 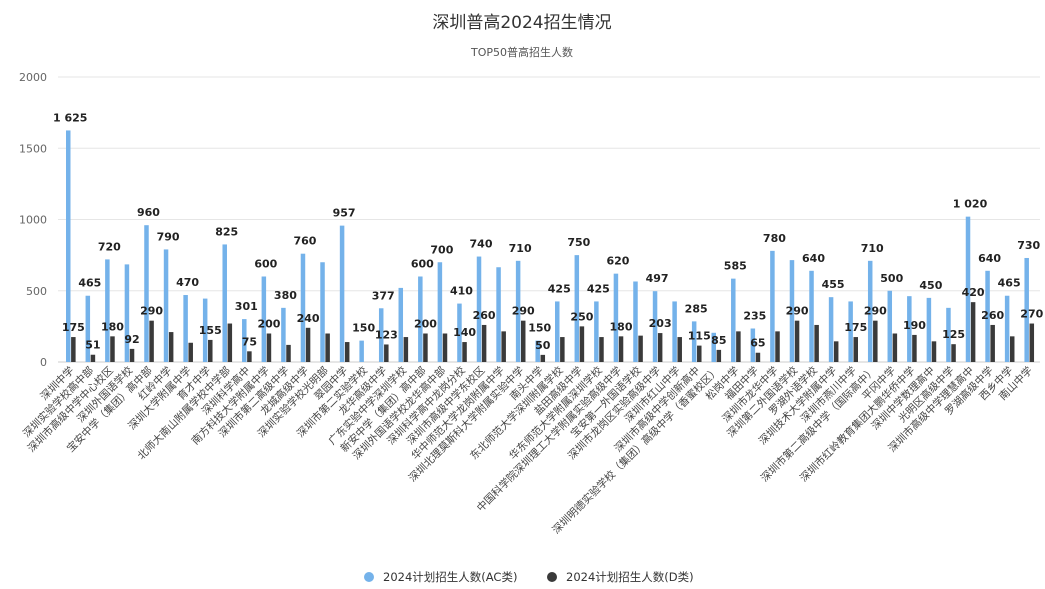 I want to click on data-label-d: 50, so click(x=543, y=345).